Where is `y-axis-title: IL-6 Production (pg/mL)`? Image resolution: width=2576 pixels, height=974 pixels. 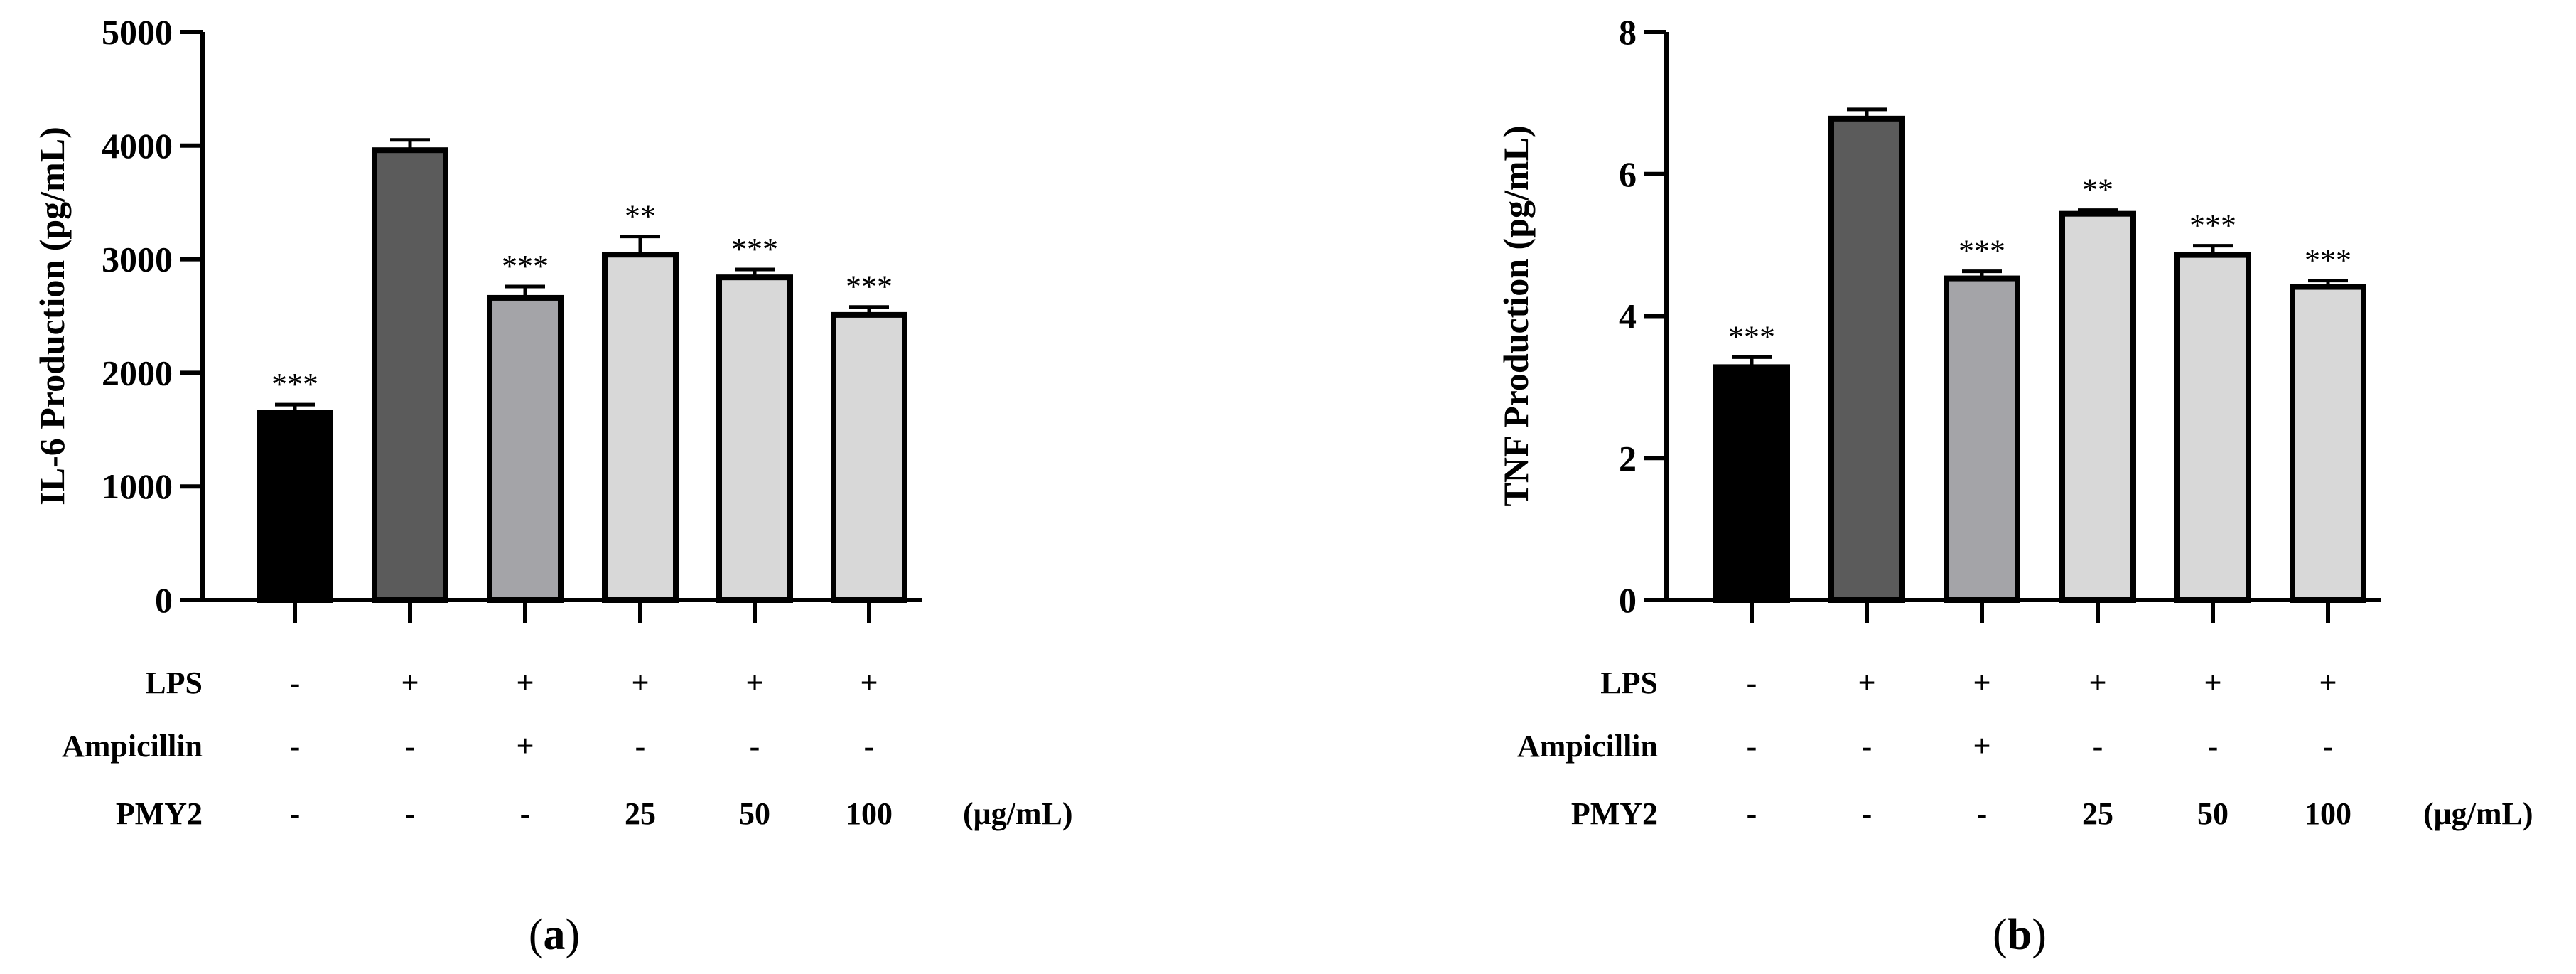
y-axis-title: IL-6 Production (pg/mL) is located at coordinates (52, 316).